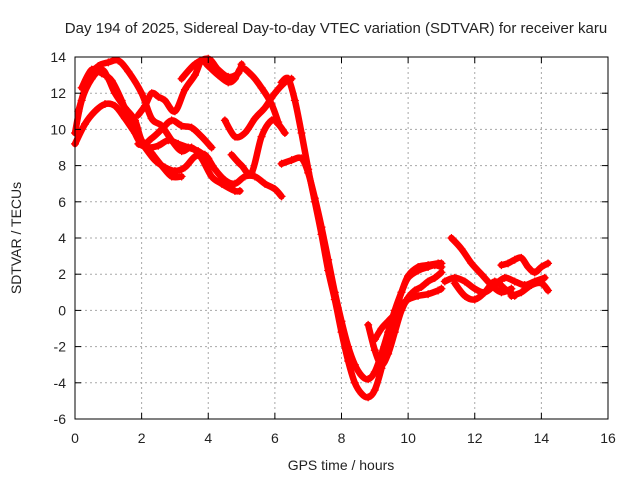 The height and width of the screenshot is (480, 640). What do you see at coordinates (208, 438) in the screenshot?
I see `x-tick-label: 4` at bounding box center [208, 438].